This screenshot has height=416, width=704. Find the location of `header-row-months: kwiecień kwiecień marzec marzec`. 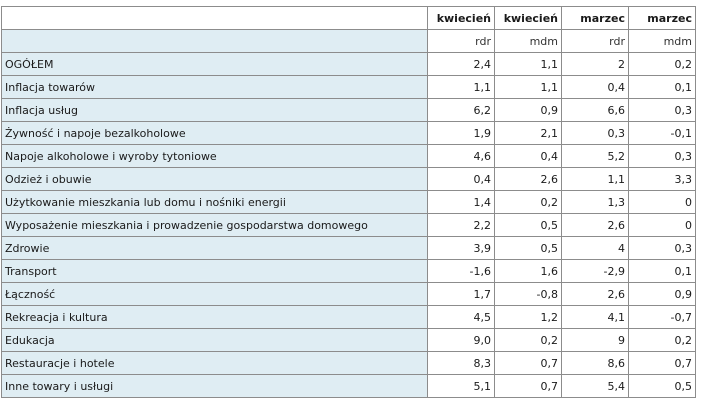

header-row-months: kwiecień kwiecień marzec marzec is located at coordinates (348, 18).